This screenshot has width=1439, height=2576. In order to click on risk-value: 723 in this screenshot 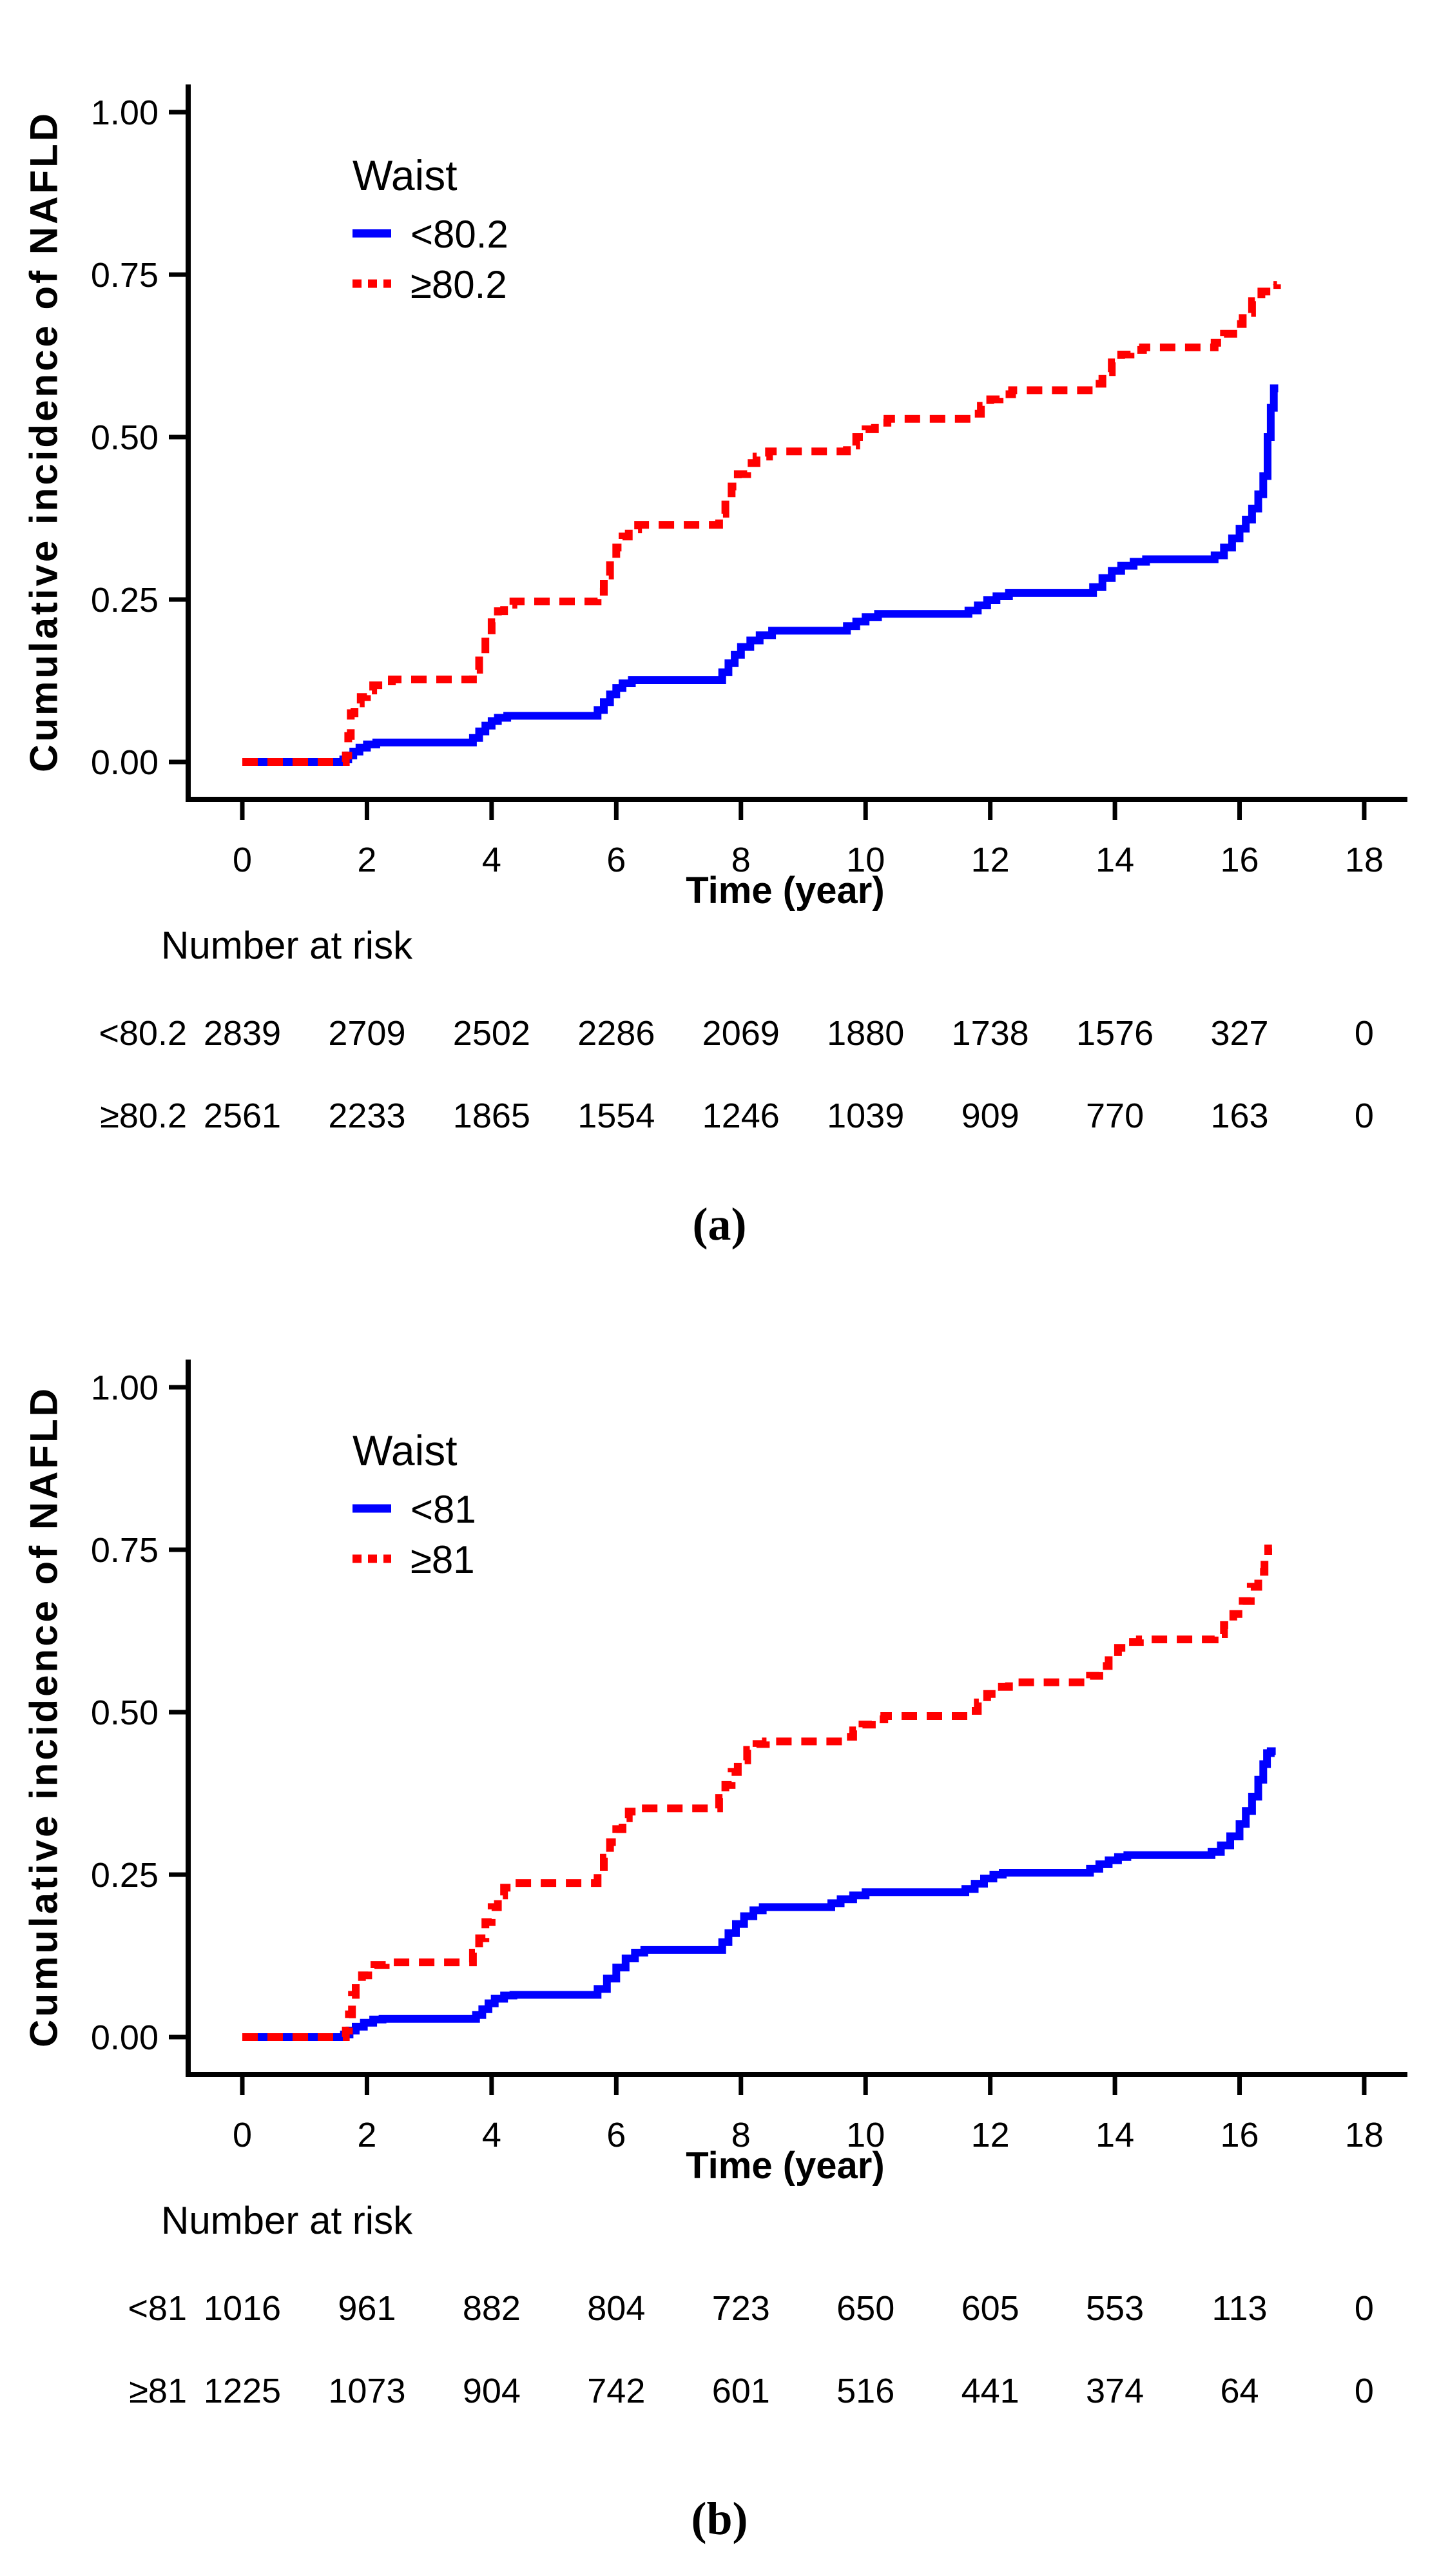, I will do `click(740, 2308)`.